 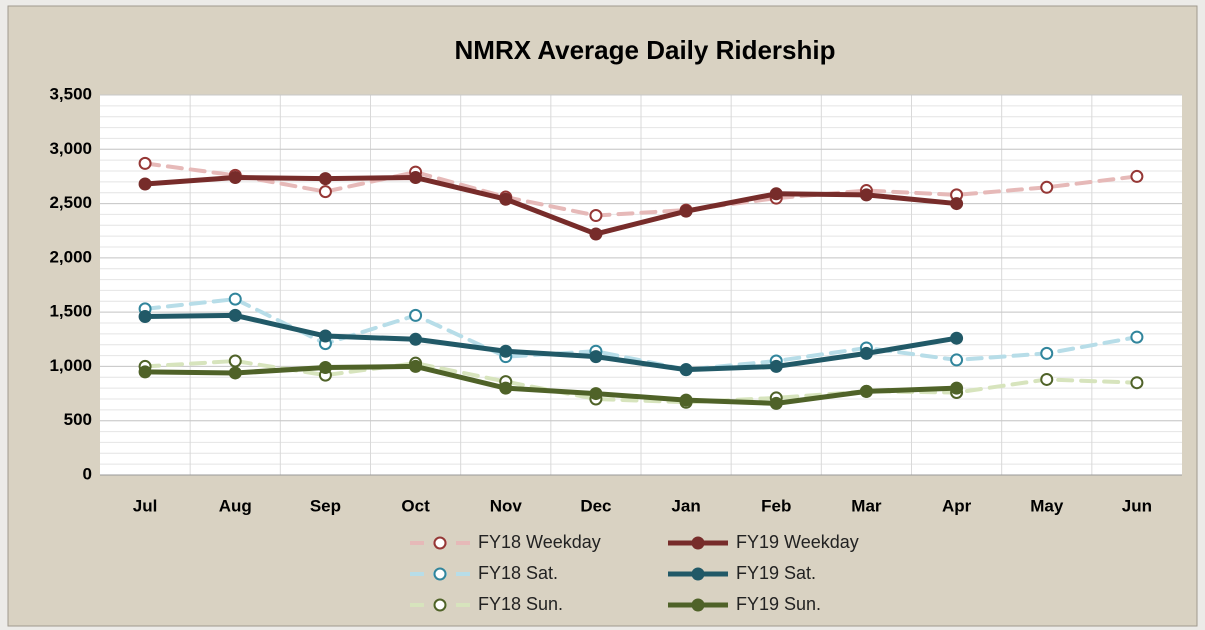 I want to click on x-tick-label: Dec, so click(x=595, y=505).